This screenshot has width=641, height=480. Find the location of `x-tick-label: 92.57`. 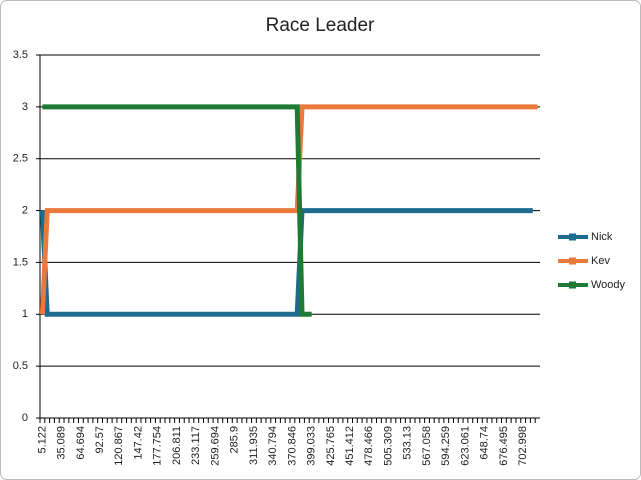

x-tick-label: 92.57 is located at coordinates (100, 440).